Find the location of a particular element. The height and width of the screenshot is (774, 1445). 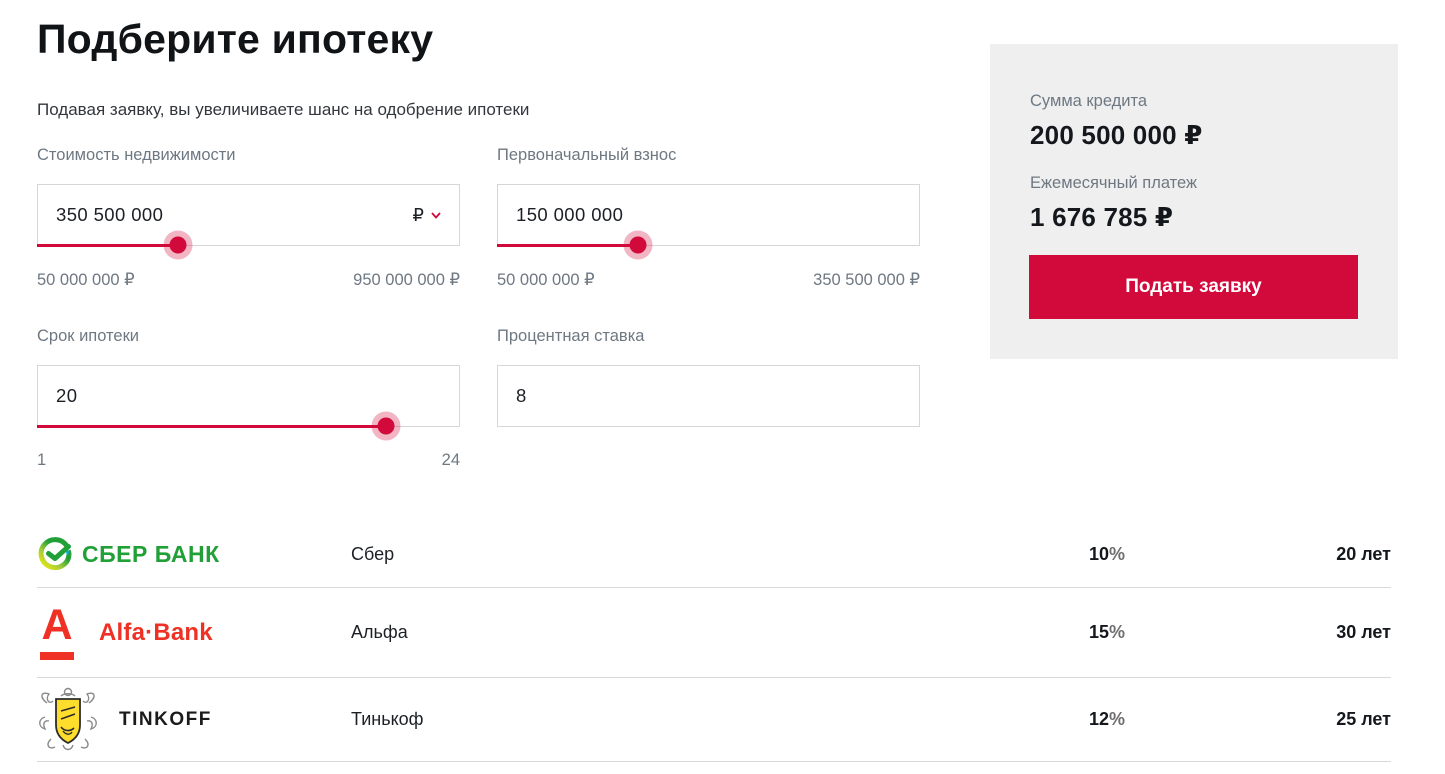

sber-logo: СБЕР БАНК is located at coordinates (194, 554).